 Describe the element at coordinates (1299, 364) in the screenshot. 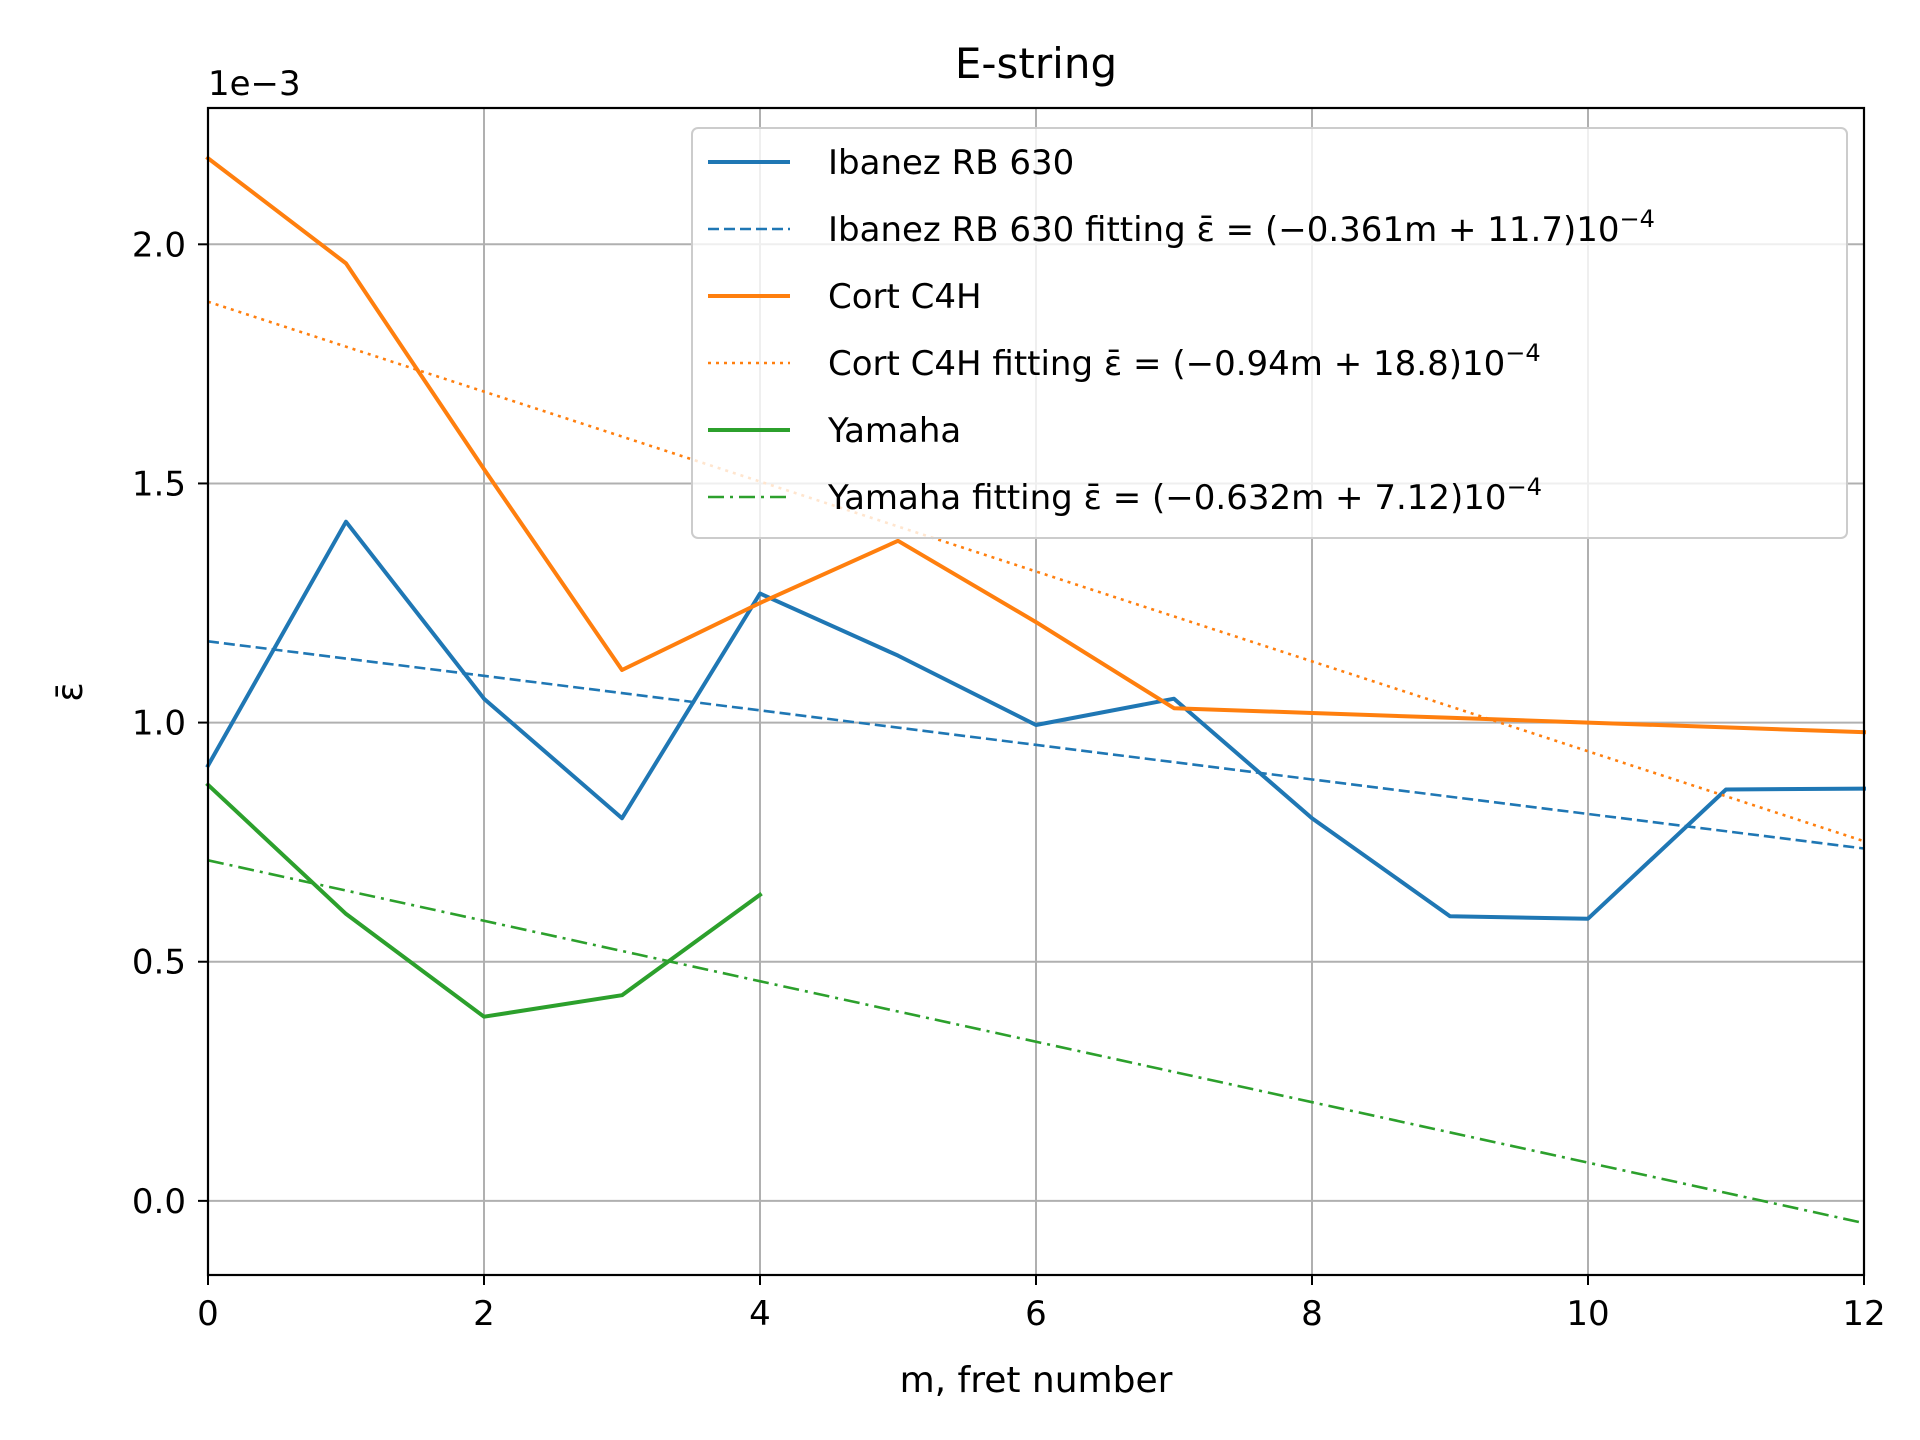

I see `legend-series-formula: ε̄ = (−0.94m + 18.8)10` at that location.